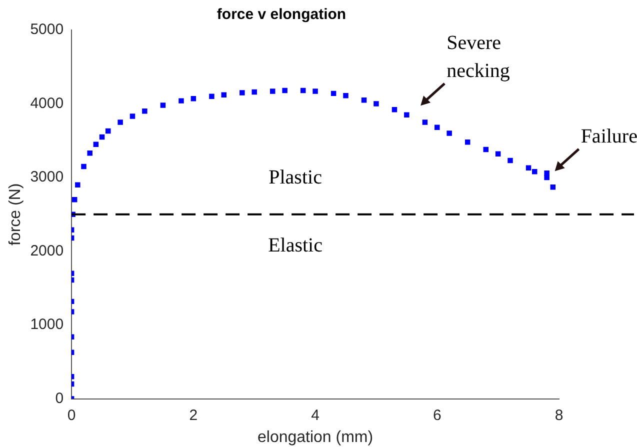 This screenshot has height=447, width=637. Describe the element at coordinates (559, 415) in the screenshot. I see `x-tick-label: 8` at that location.